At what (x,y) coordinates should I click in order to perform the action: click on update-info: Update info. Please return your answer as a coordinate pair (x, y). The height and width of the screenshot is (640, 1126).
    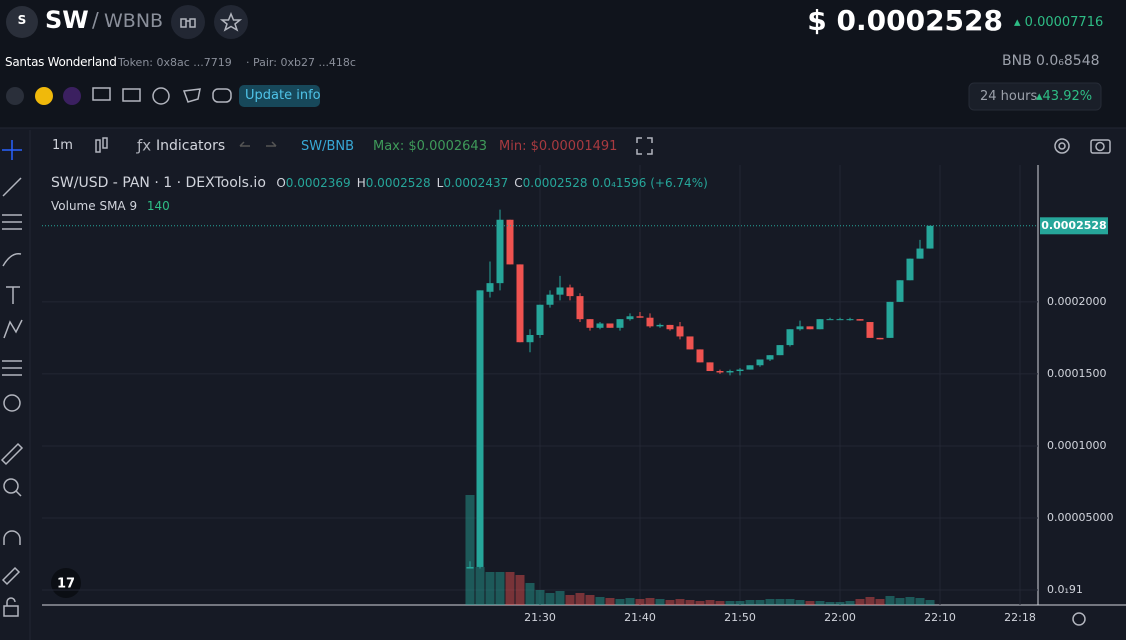
    Looking at the image, I should click on (283, 95).